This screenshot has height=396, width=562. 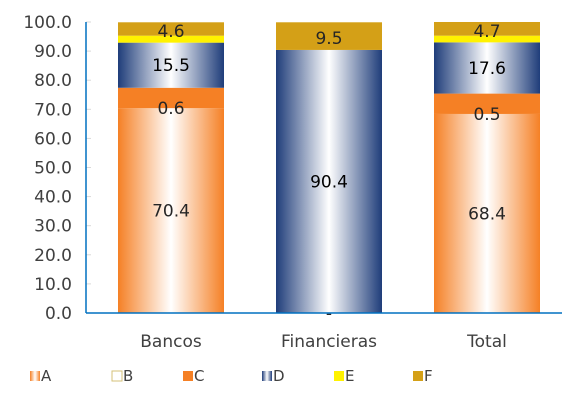 What do you see at coordinates (486, 32) in the screenshot?
I see `data-label-f-total: 4.7` at bounding box center [486, 32].